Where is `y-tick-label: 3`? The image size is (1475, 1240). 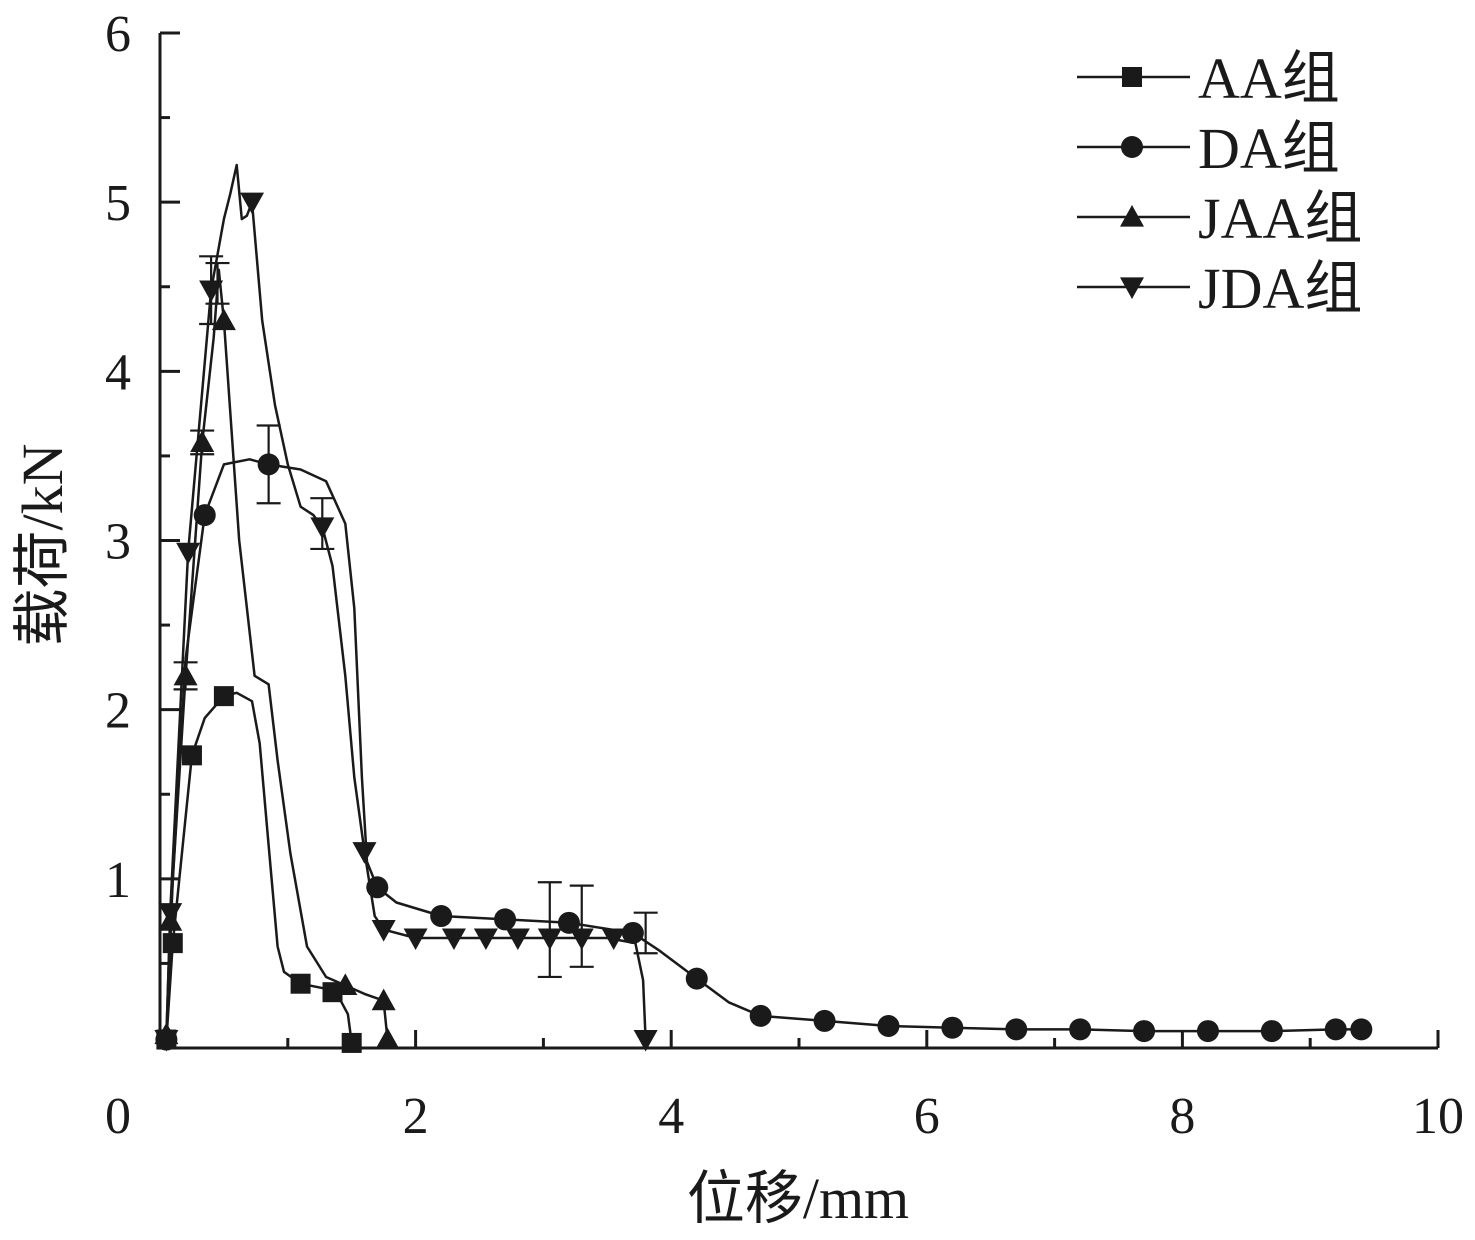 y-tick-label: 3 is located at coordinates (118, 542).